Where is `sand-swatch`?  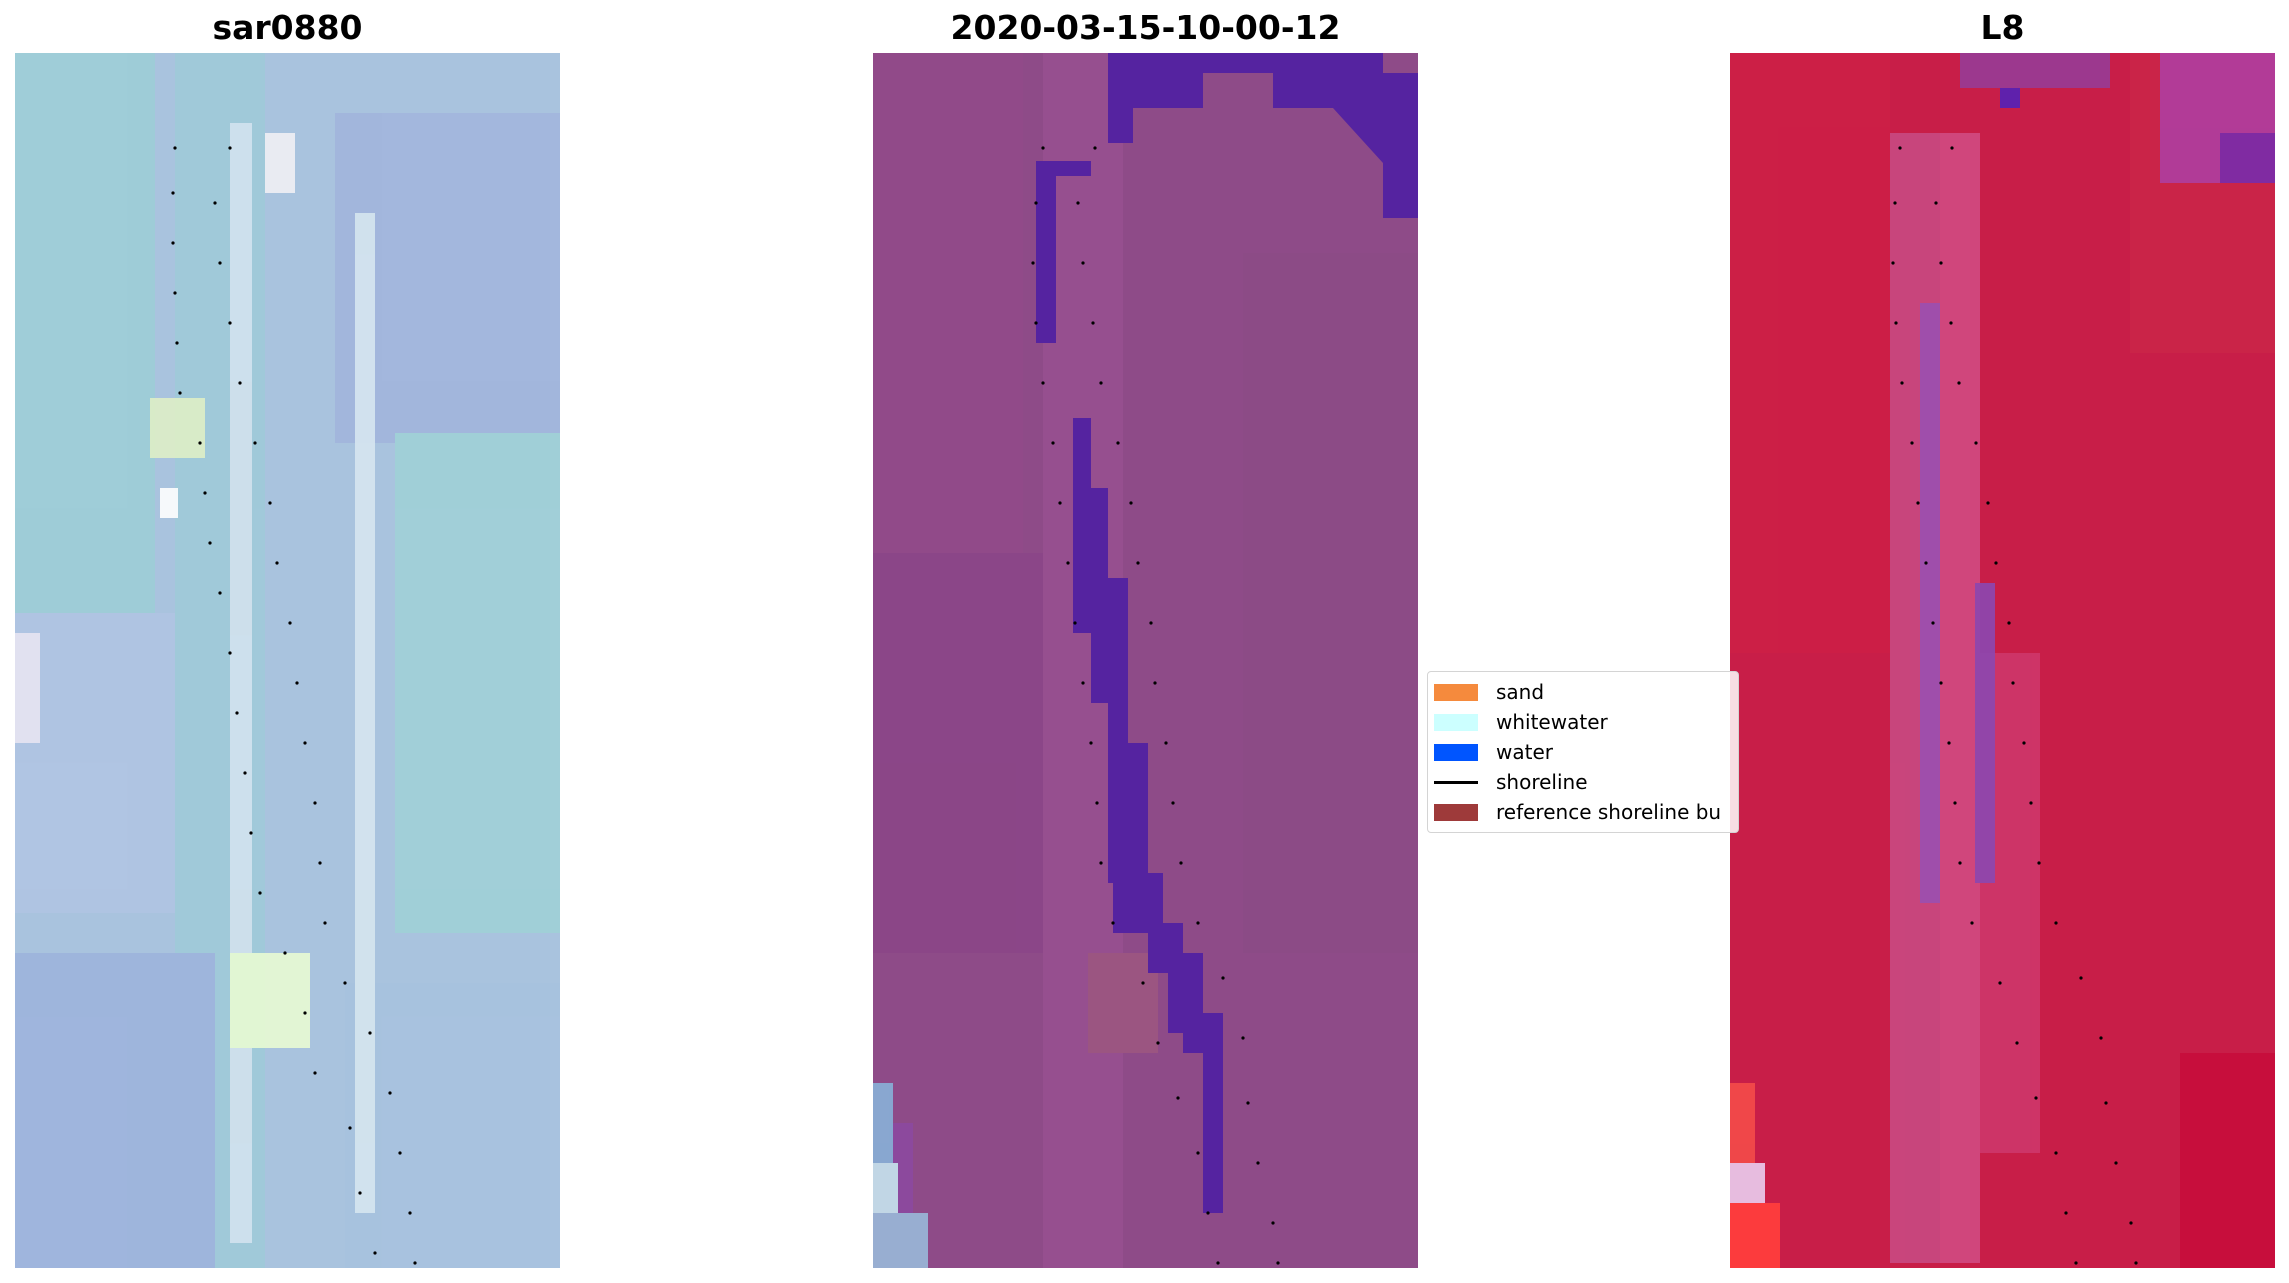 sand-swatch is located at coordinates (1456, 692).